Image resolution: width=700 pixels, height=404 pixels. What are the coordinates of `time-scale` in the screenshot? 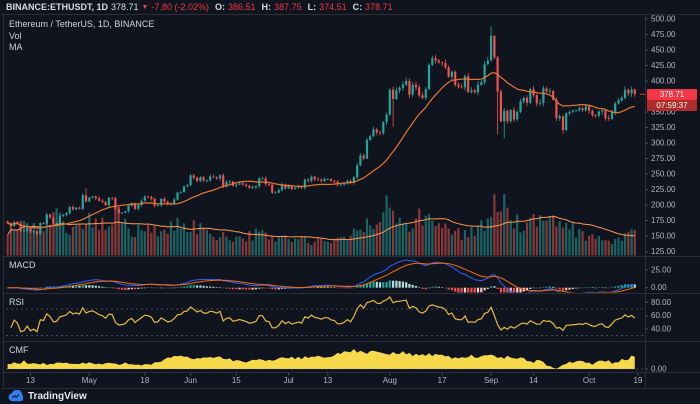 It's located at (322, 380).